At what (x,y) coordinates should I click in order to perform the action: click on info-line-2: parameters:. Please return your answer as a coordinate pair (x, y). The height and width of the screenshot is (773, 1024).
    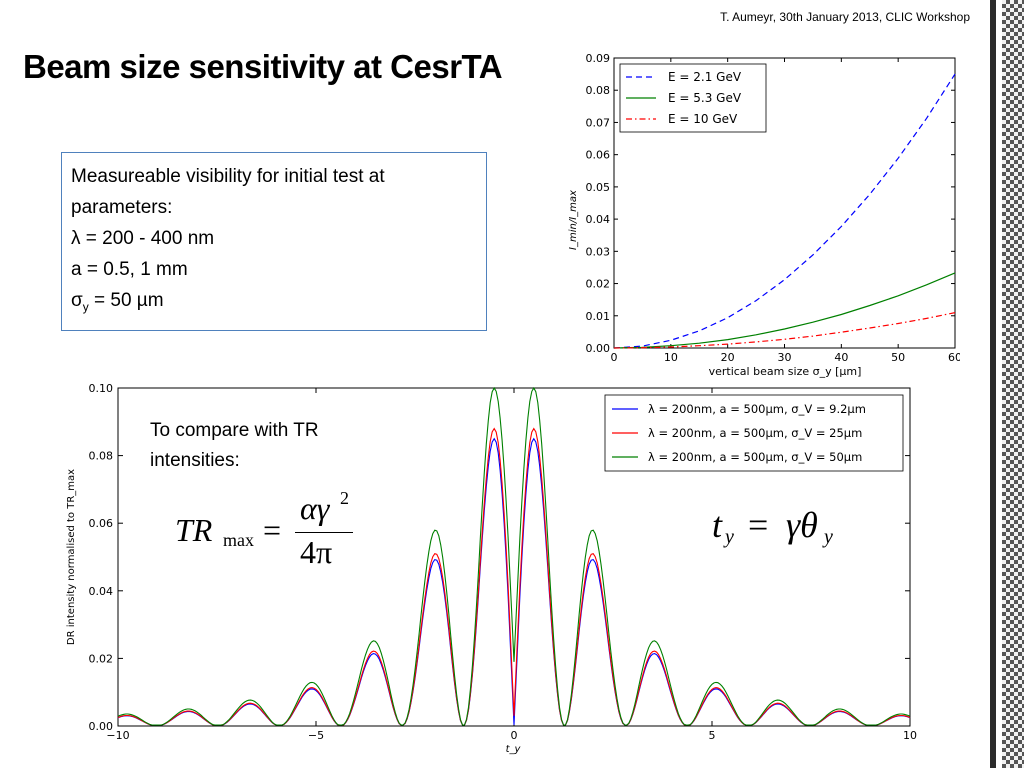
    Looking at the image, I should click on (122, 207).